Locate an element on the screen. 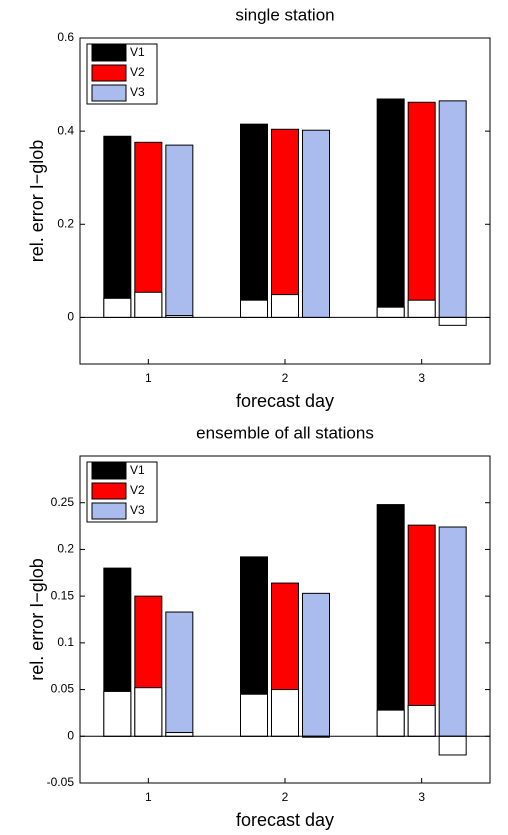 The height and width of the screenshot is (835, 508). y-tick-label: 0.25 is located at coordinates (63, 502).